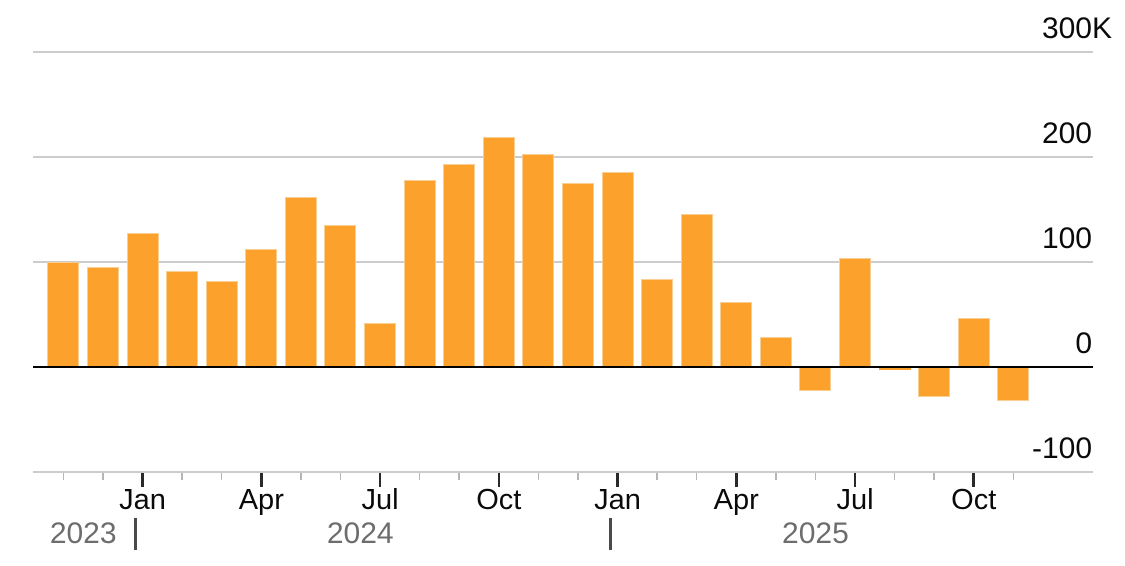  Describe the element at coordinates (610, 534) in the screenshot. I see `year-divider-2025` at that location.